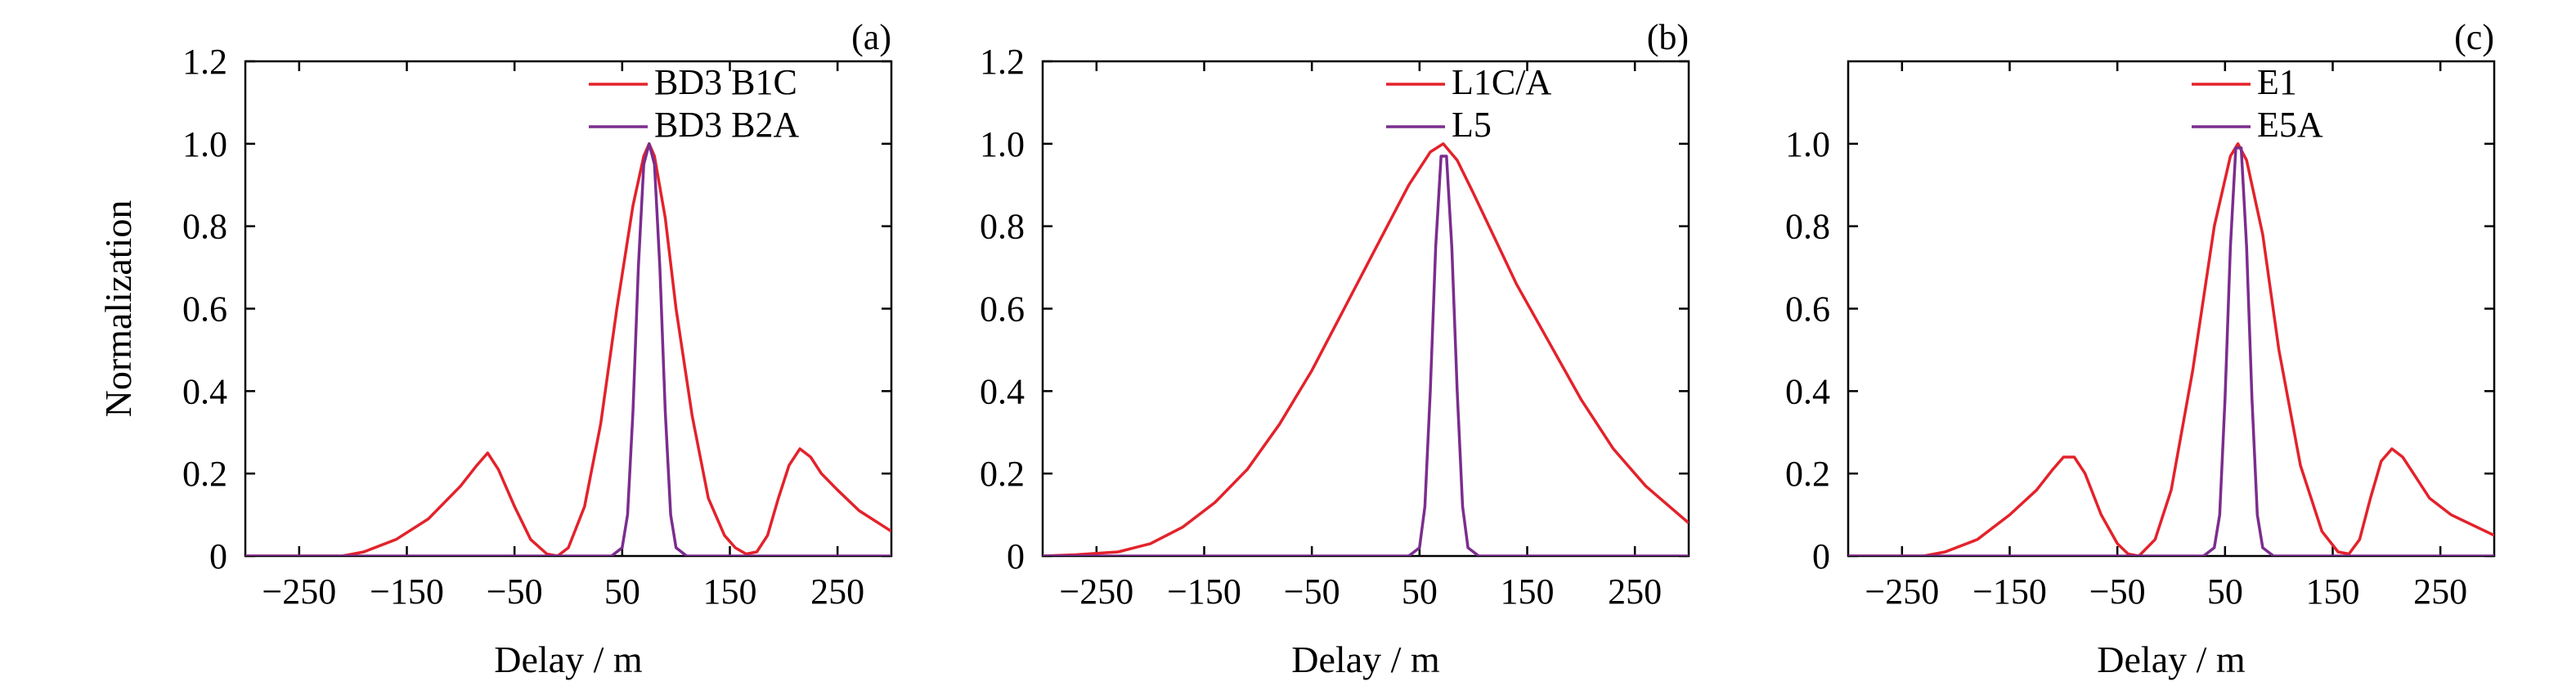 This screenshot has height=695, width=2576. I want to click on chart-2-y-tick-label: 0.8, so click(1807, 227).